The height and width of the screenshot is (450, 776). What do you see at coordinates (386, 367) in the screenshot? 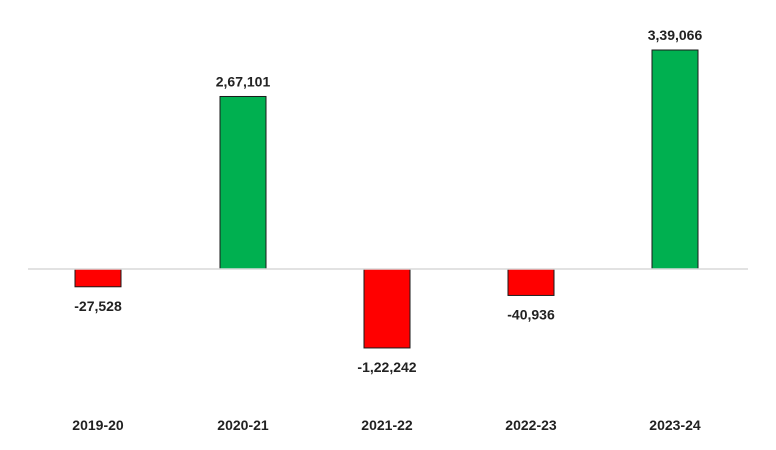
I see `data-label: -1,22,242` at bounding box center [386, 367].